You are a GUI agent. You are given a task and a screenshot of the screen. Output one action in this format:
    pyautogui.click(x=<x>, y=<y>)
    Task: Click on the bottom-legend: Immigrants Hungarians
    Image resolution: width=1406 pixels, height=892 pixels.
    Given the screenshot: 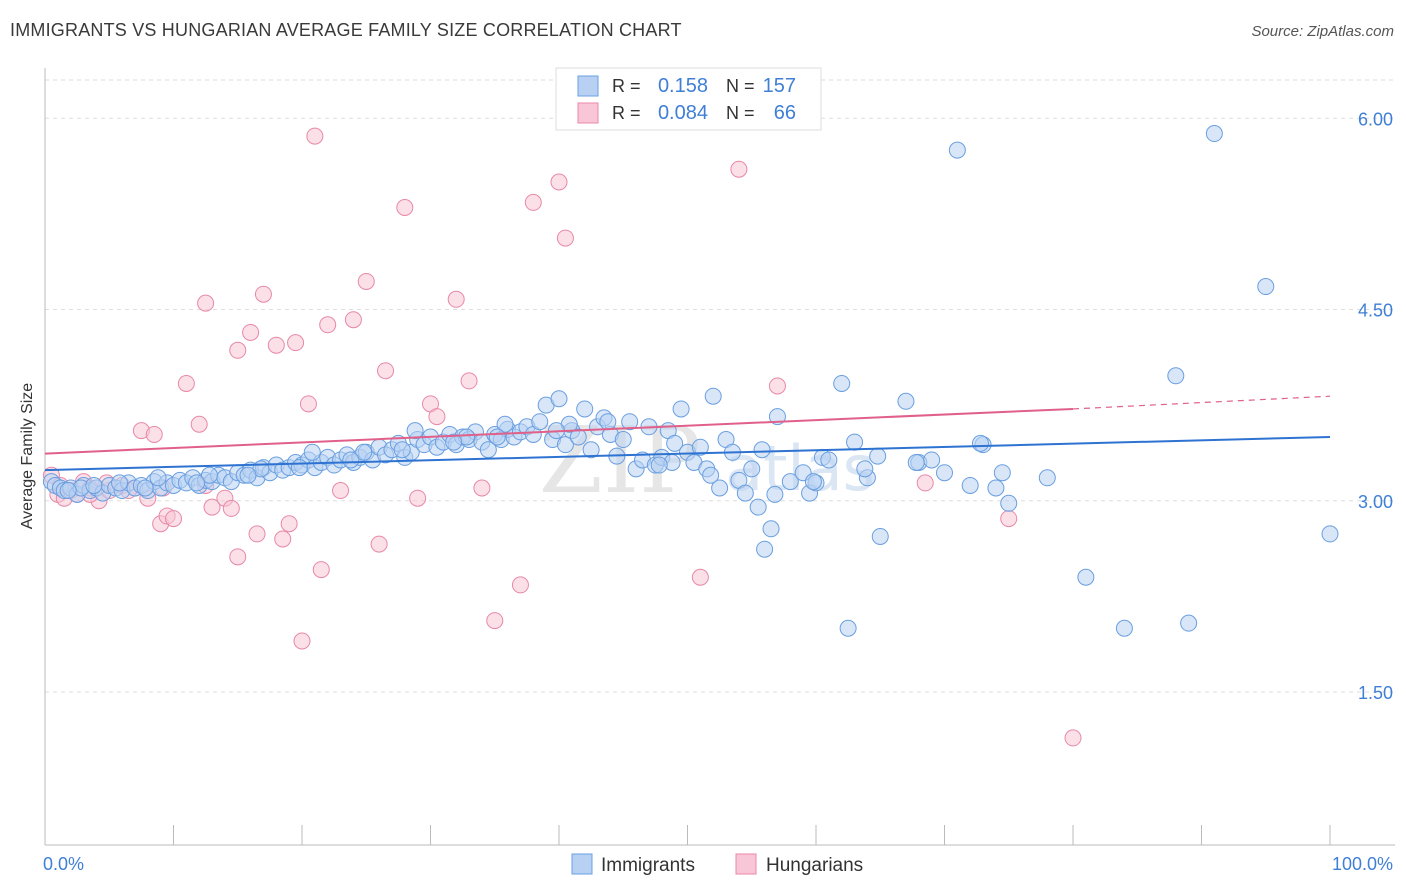 What is the action you would take?
    pyautogui.click(x=717, y=864)
    